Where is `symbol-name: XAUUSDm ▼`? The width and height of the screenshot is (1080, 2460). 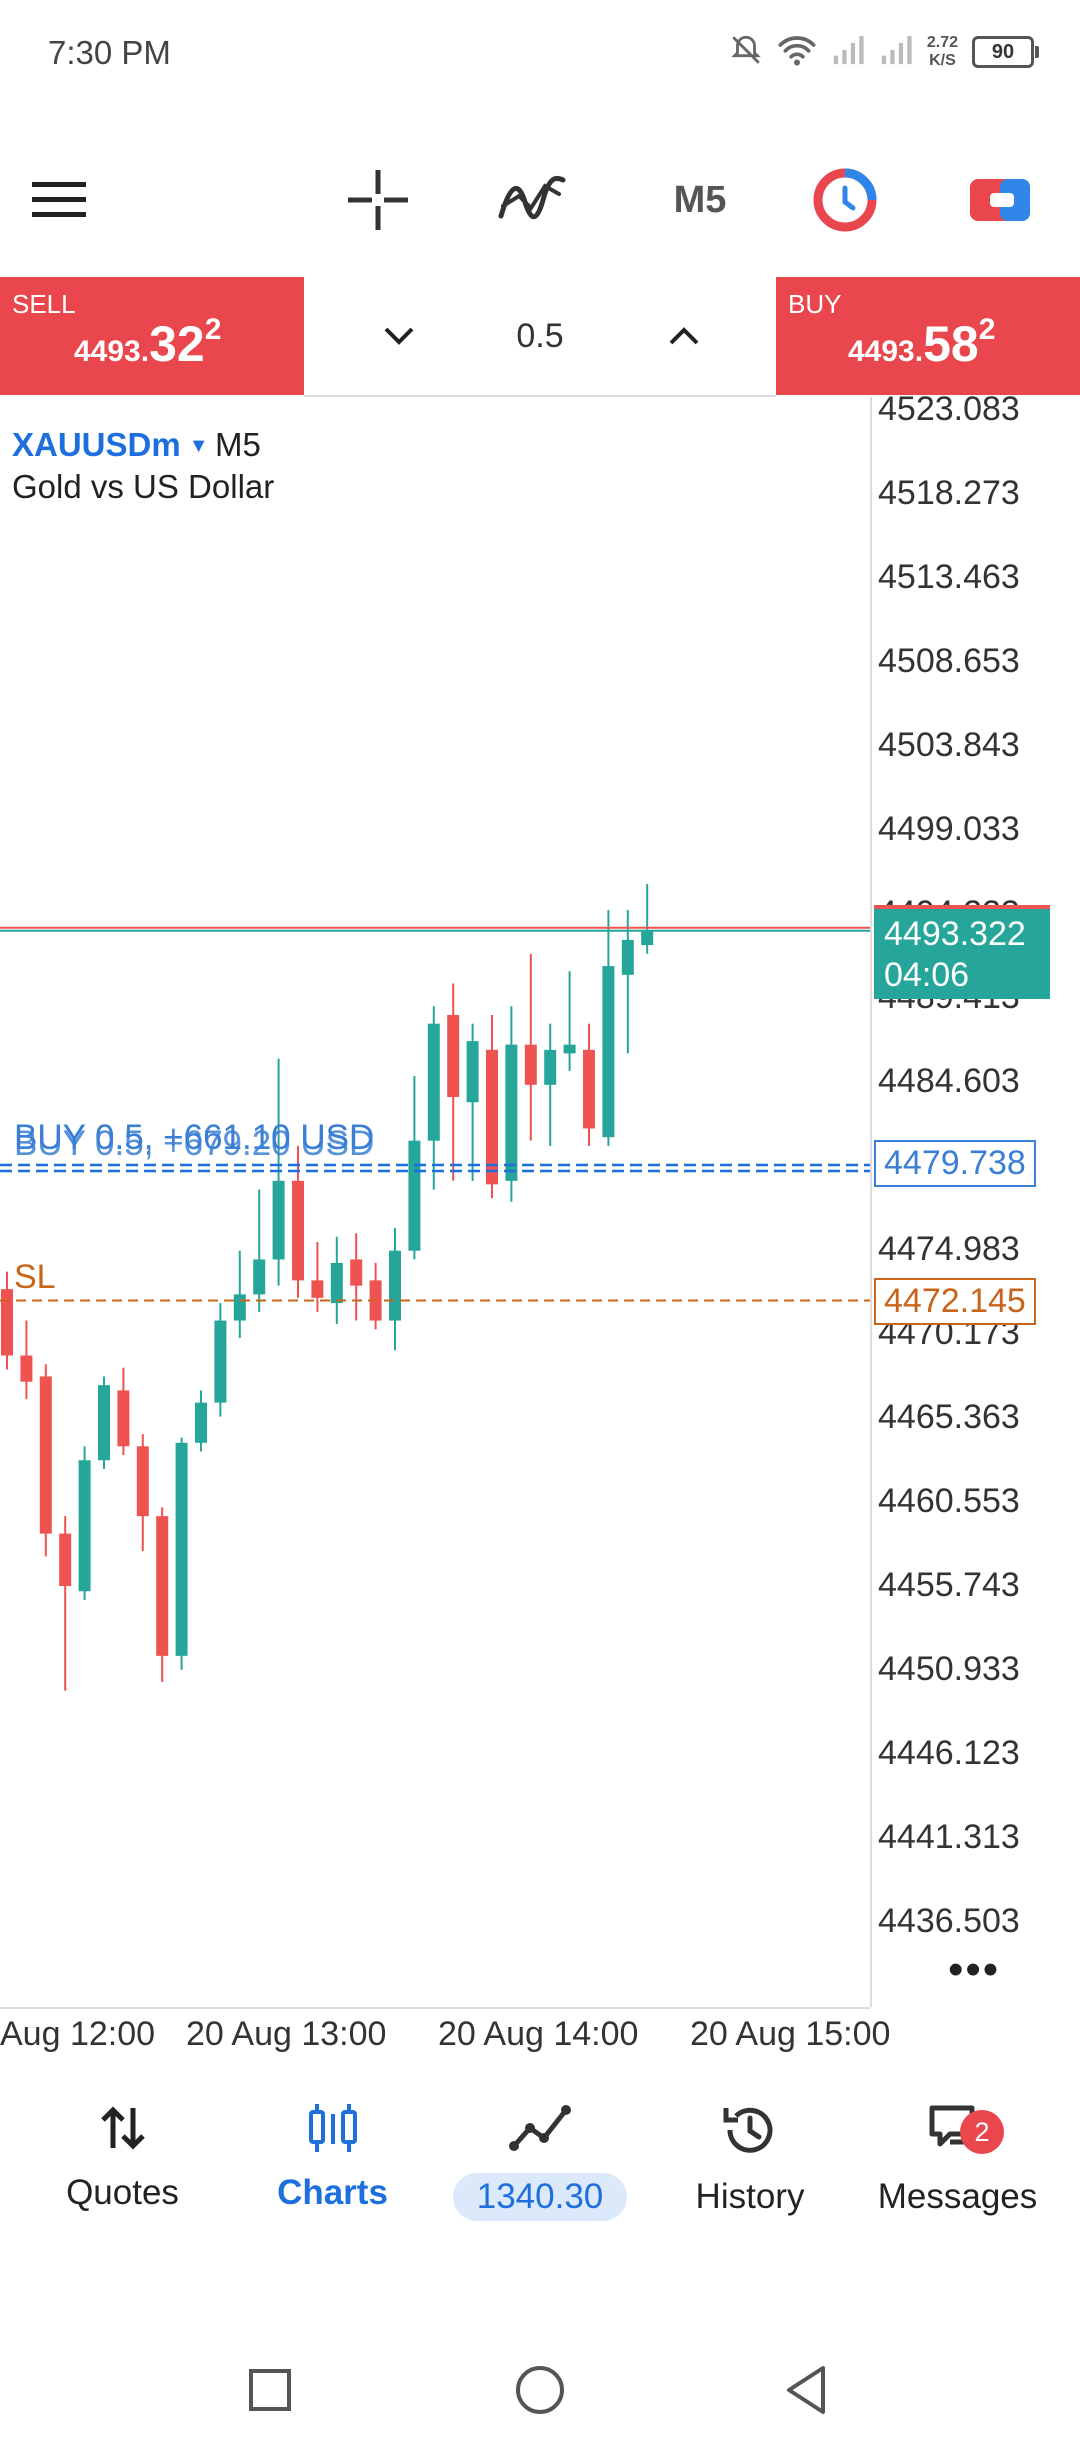 symbol-name: XAUUSDm ▼ is located at coordinates (110, 445).